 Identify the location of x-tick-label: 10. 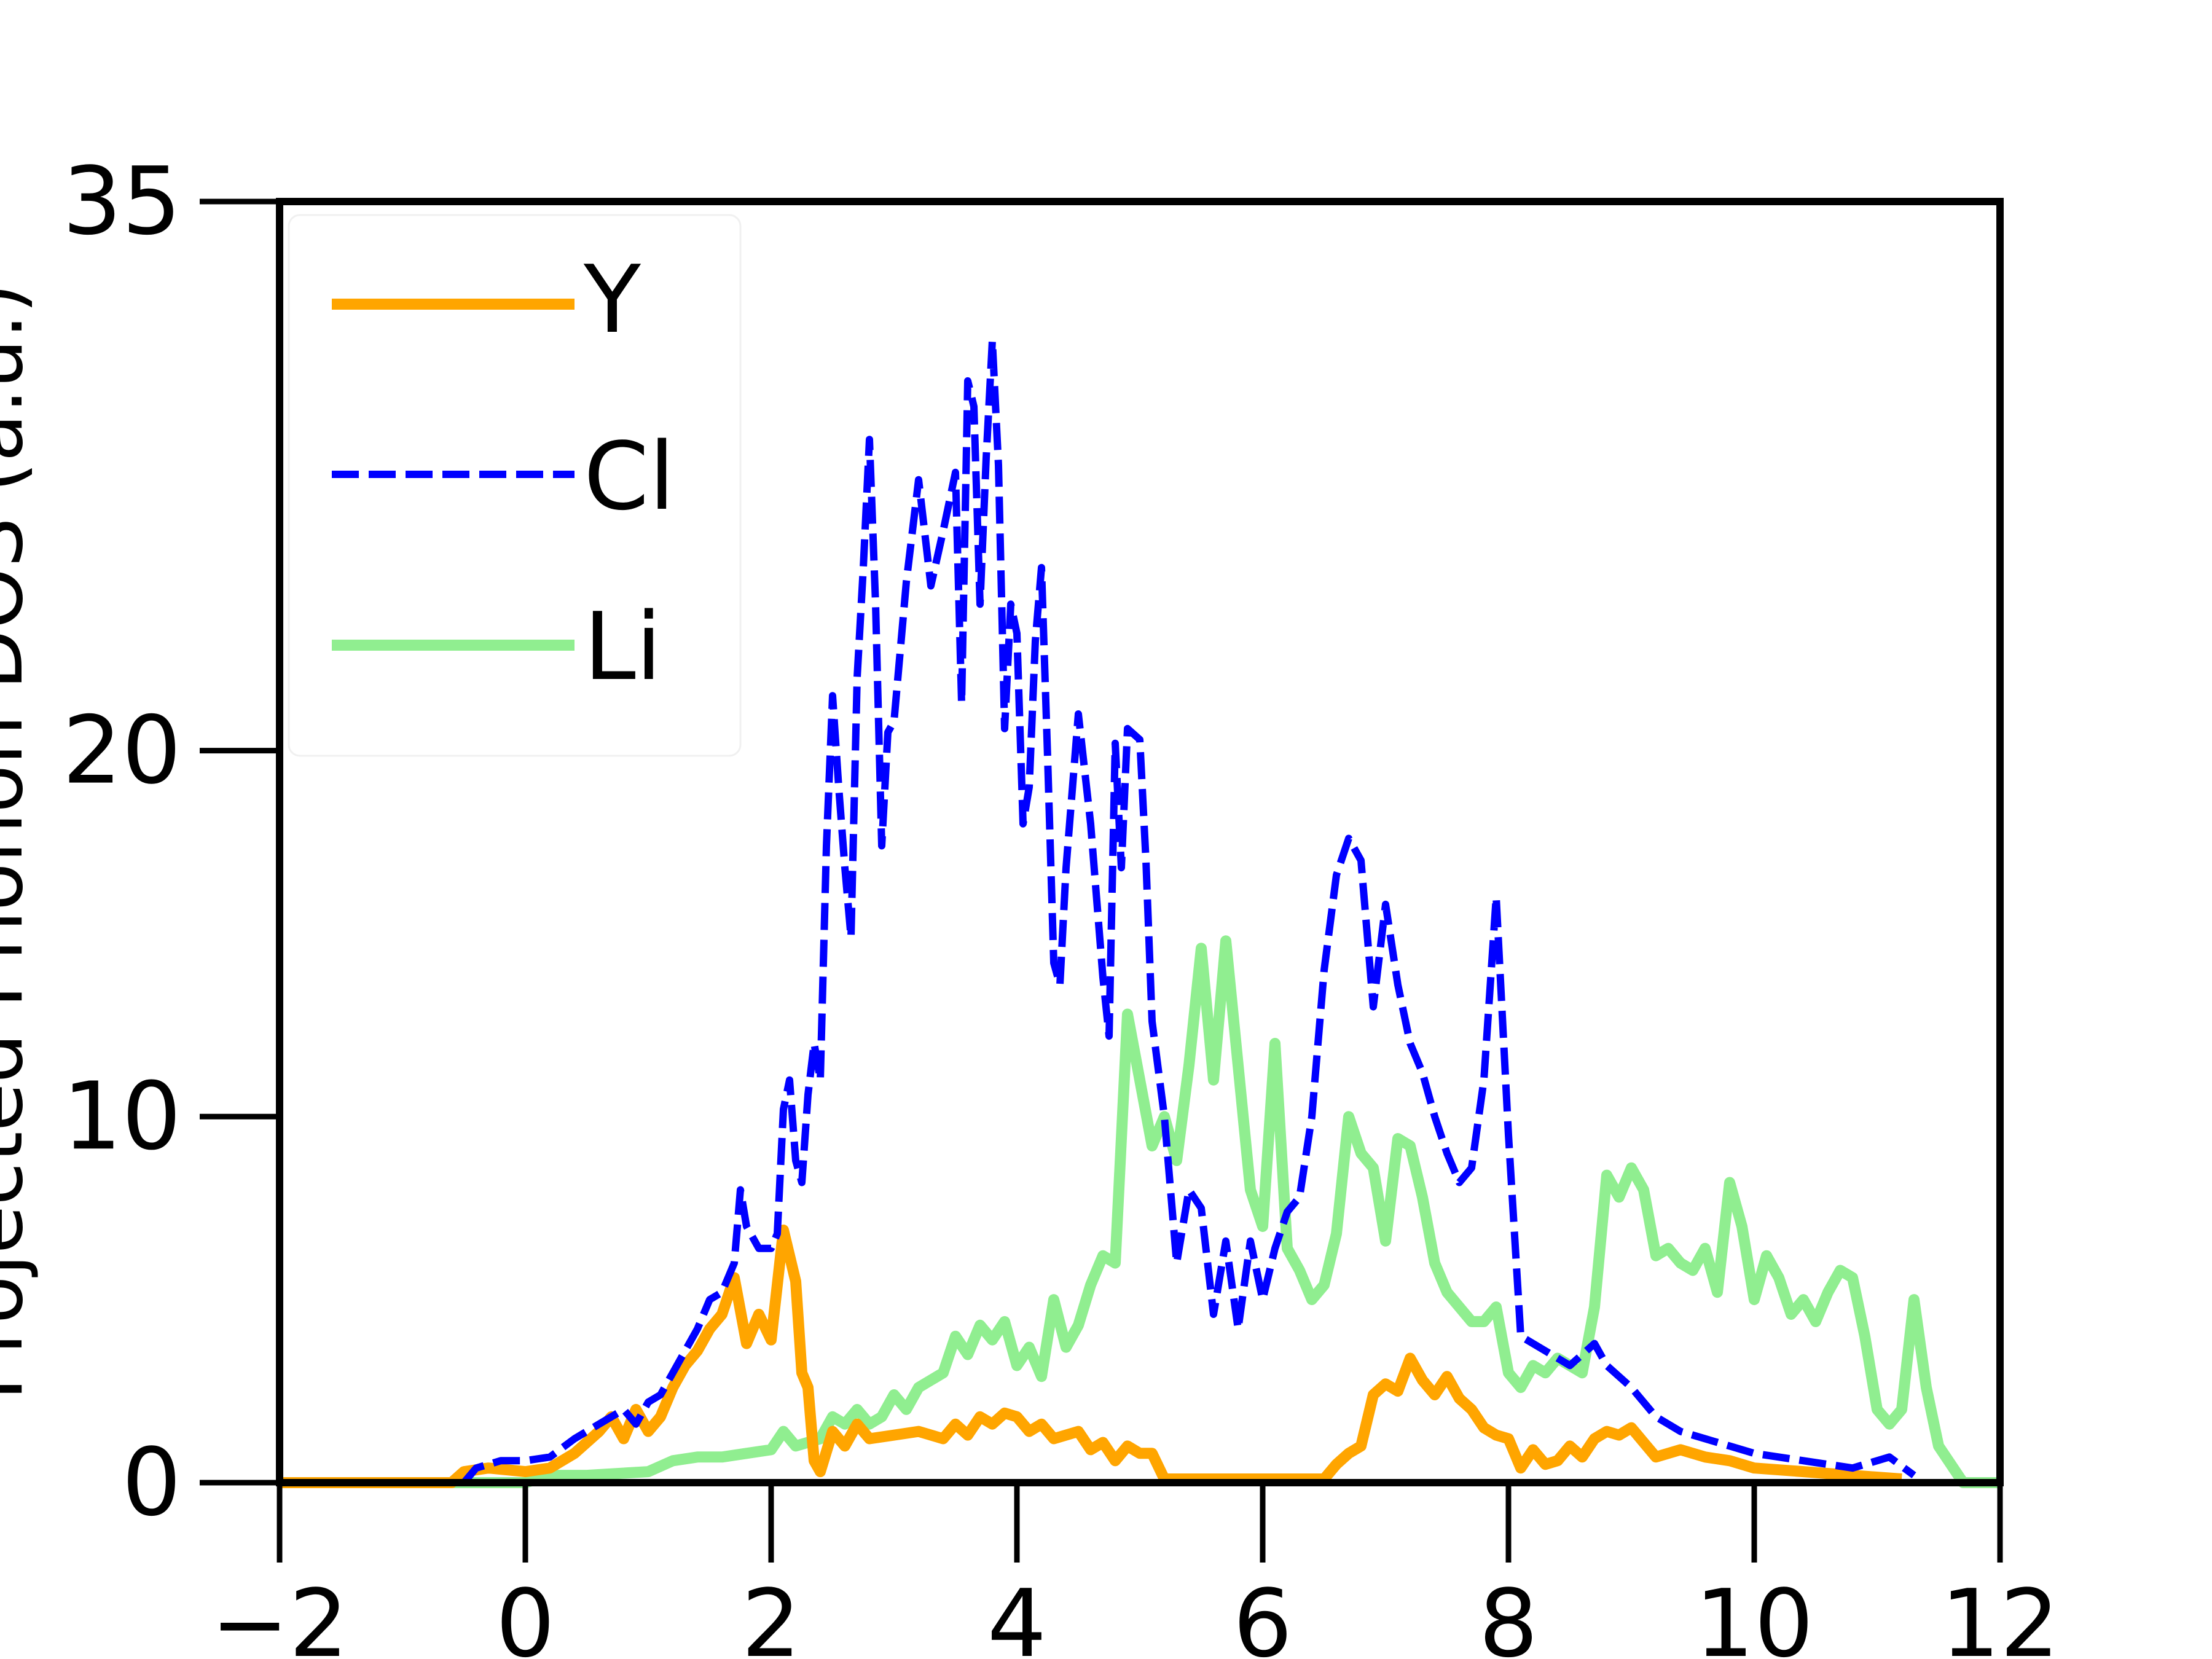
(1754, 1614).